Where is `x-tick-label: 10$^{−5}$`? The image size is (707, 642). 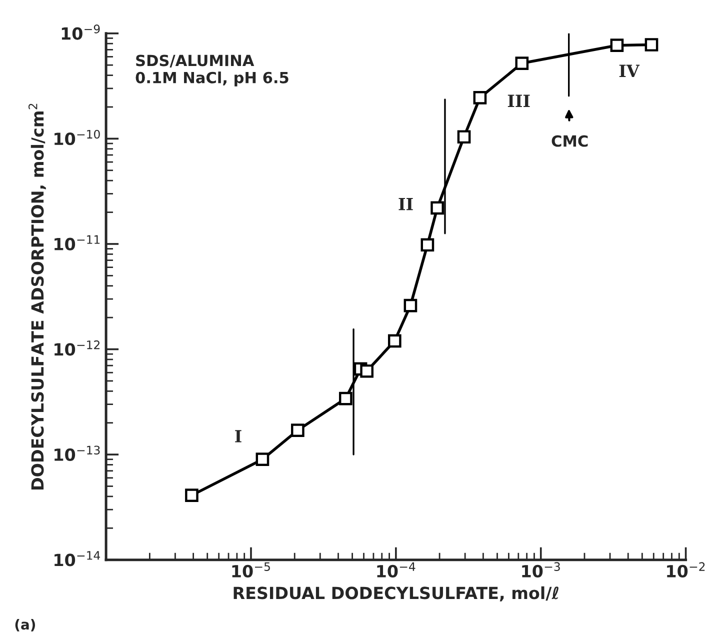
x-tick-label: 10$^{−5}$ is located at coordinates (251, 570).